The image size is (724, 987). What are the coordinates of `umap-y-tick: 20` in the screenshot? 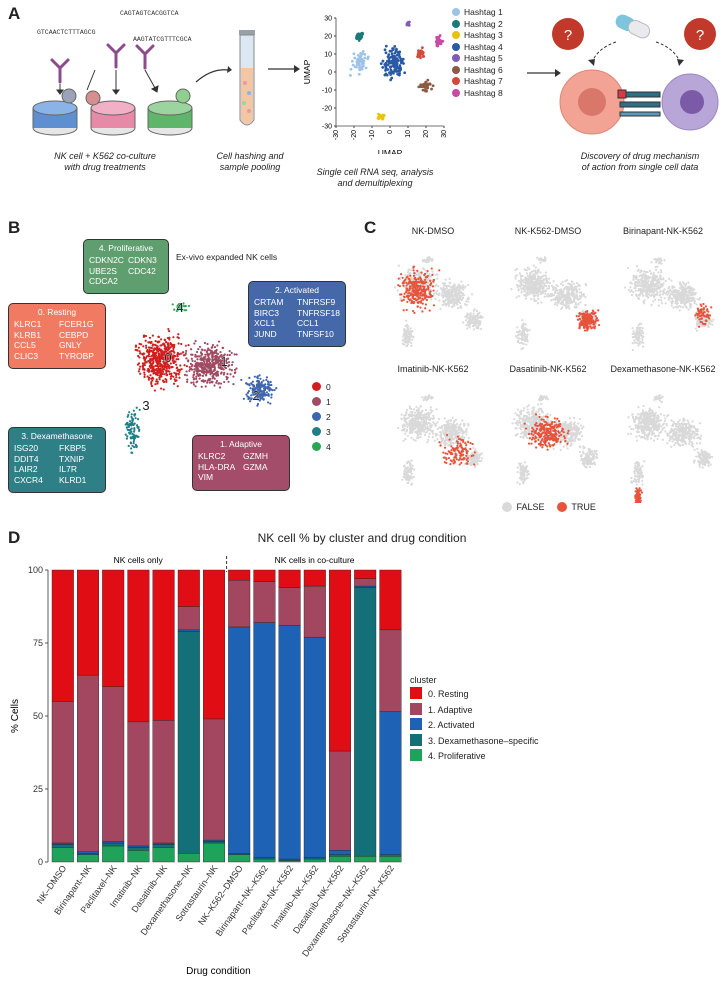 It's located at (328, 37).